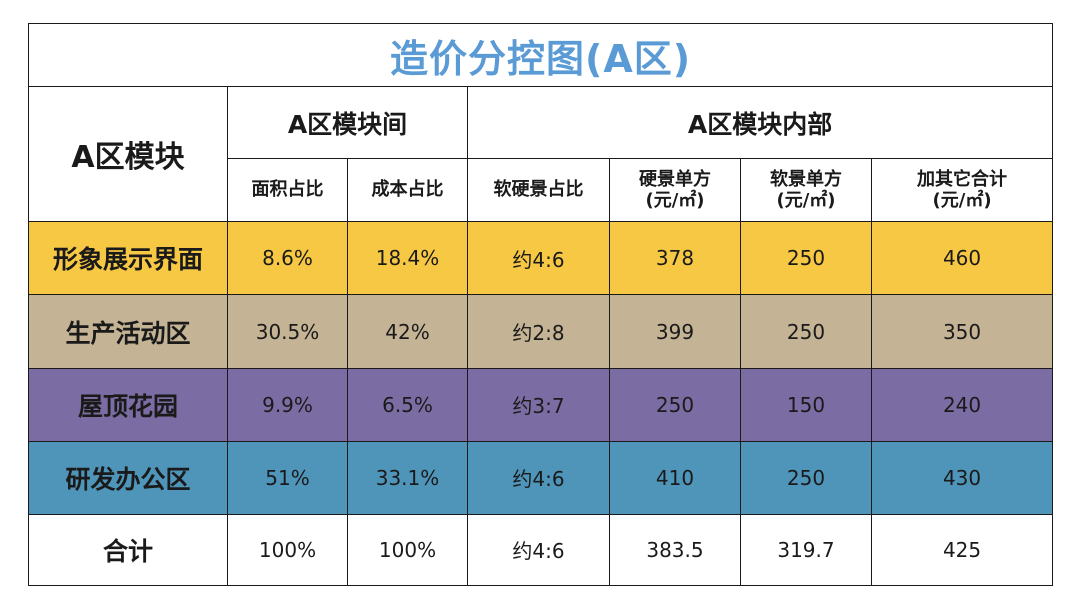 The width and height of the screenshot is (1080, 608). What do you see at coordinates (962, 331) in the screenshot?
I see `total-unit-cost-cell: 350` at bounding box center [962, 331].